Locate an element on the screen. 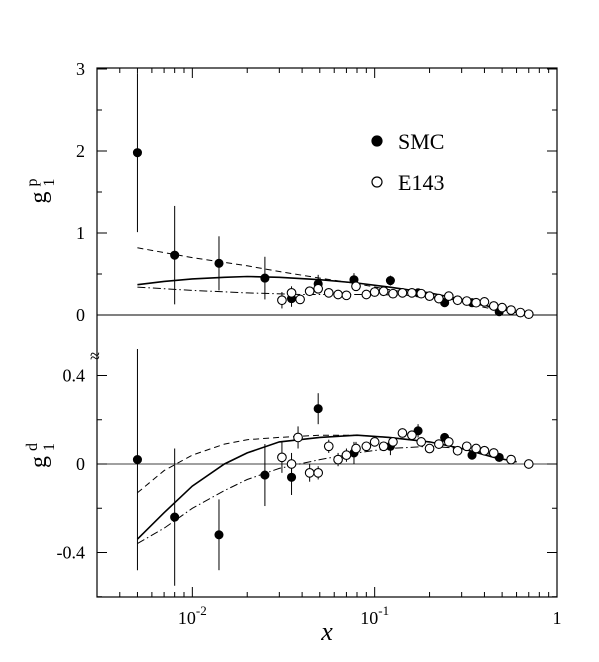 The image size is (599, 662). y-axis-label-g1d: g 1d is located at coordinates (41, 455).